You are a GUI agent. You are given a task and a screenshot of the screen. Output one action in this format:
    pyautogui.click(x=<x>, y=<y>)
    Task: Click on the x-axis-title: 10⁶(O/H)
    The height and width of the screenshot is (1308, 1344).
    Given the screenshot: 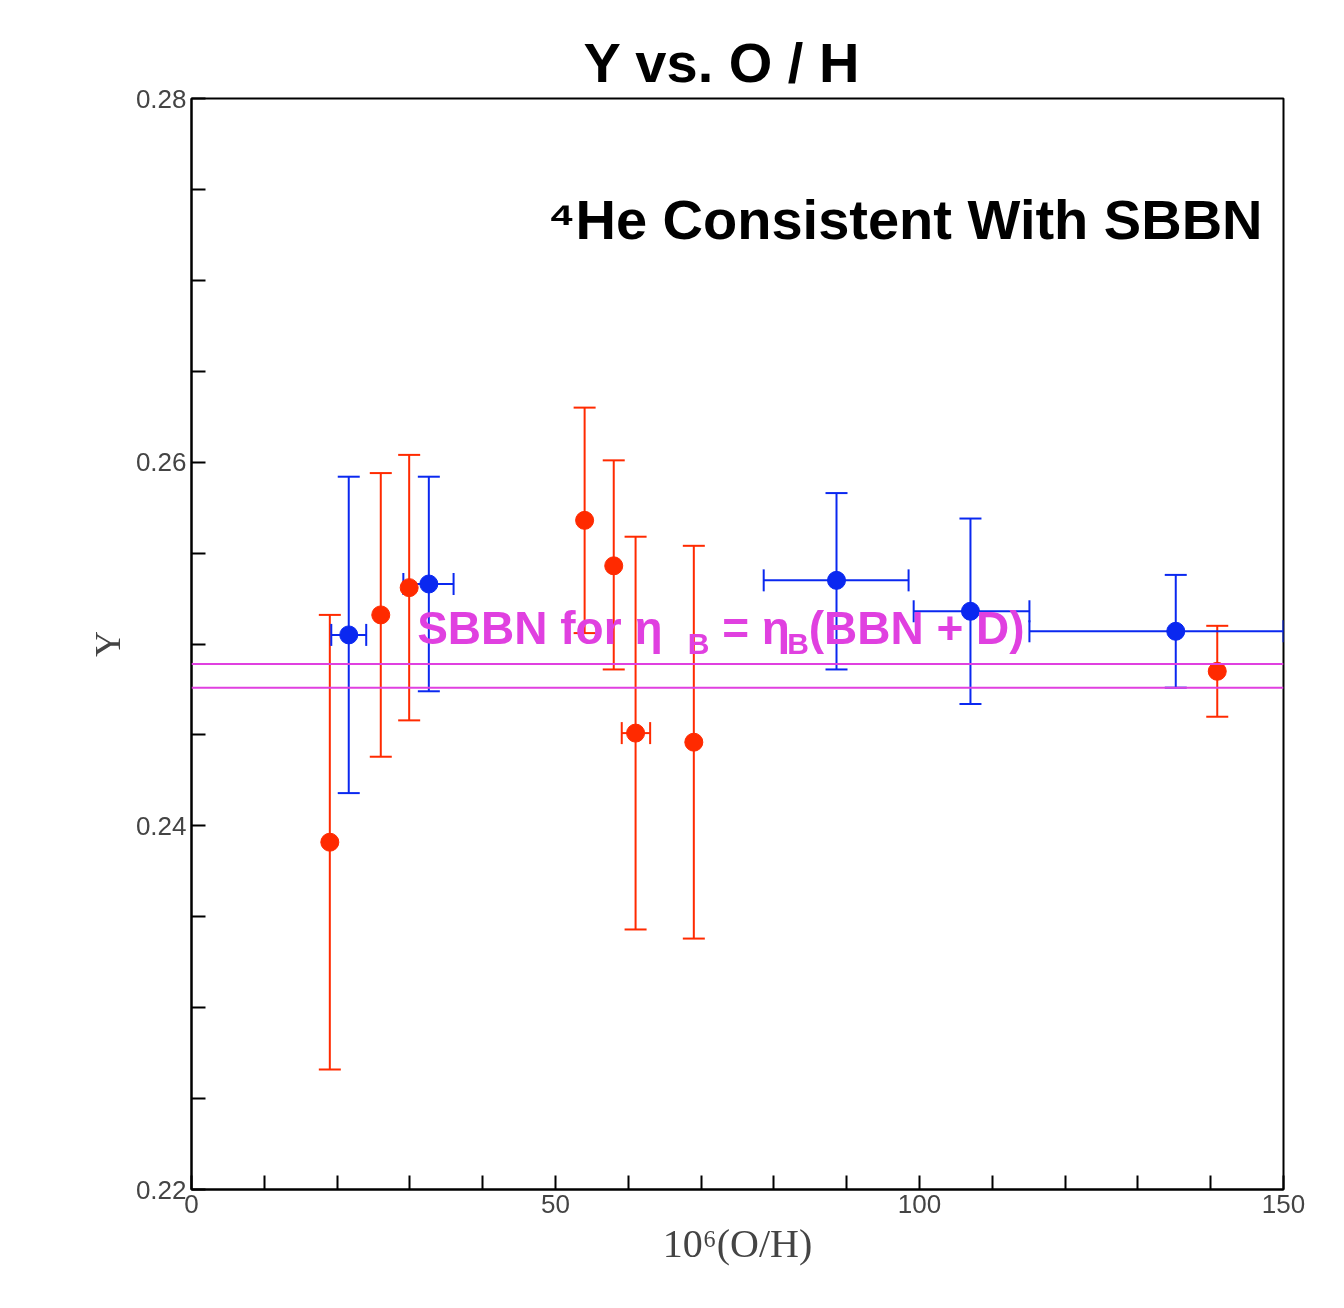 What is the action you would take?
    pyautogui.click(x=737, y=1243)
    